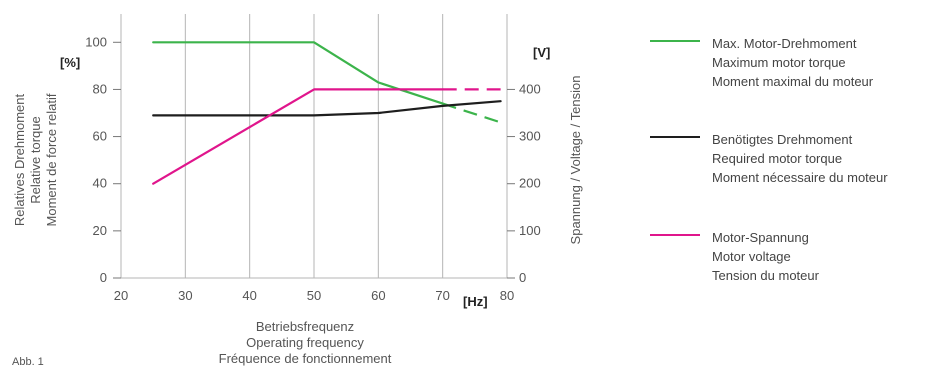  I want to click on legend-motor-voltage-fr: Tension du moteur, so click(765, 275).